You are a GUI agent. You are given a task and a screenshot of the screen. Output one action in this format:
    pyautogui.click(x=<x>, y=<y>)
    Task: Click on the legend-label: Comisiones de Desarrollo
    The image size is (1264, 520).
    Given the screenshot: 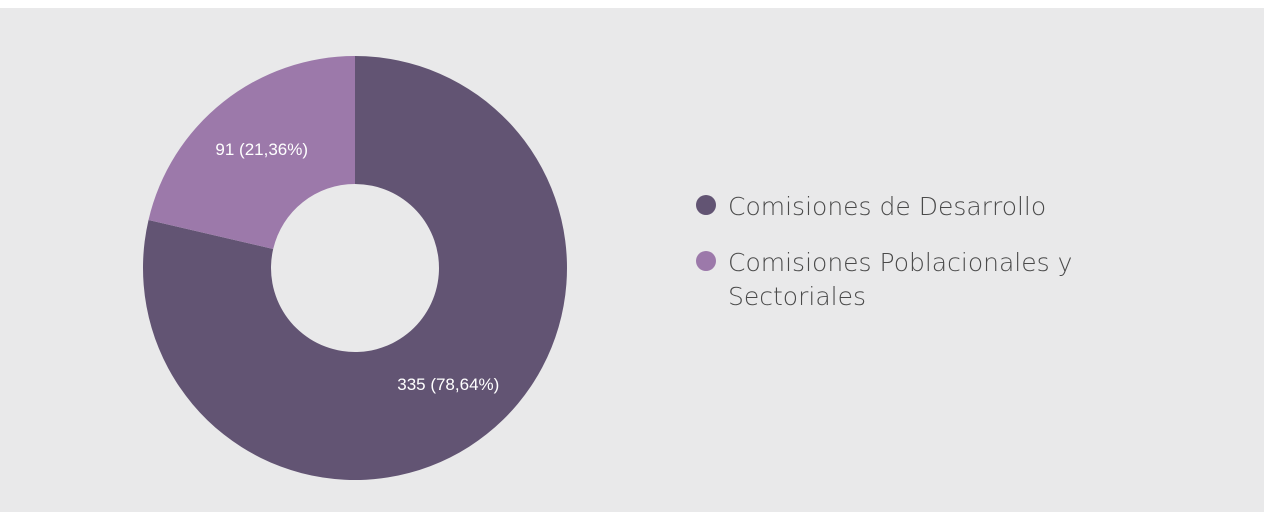 What is the action you would take?
    pyautogui.click(x=887, y=206)
    